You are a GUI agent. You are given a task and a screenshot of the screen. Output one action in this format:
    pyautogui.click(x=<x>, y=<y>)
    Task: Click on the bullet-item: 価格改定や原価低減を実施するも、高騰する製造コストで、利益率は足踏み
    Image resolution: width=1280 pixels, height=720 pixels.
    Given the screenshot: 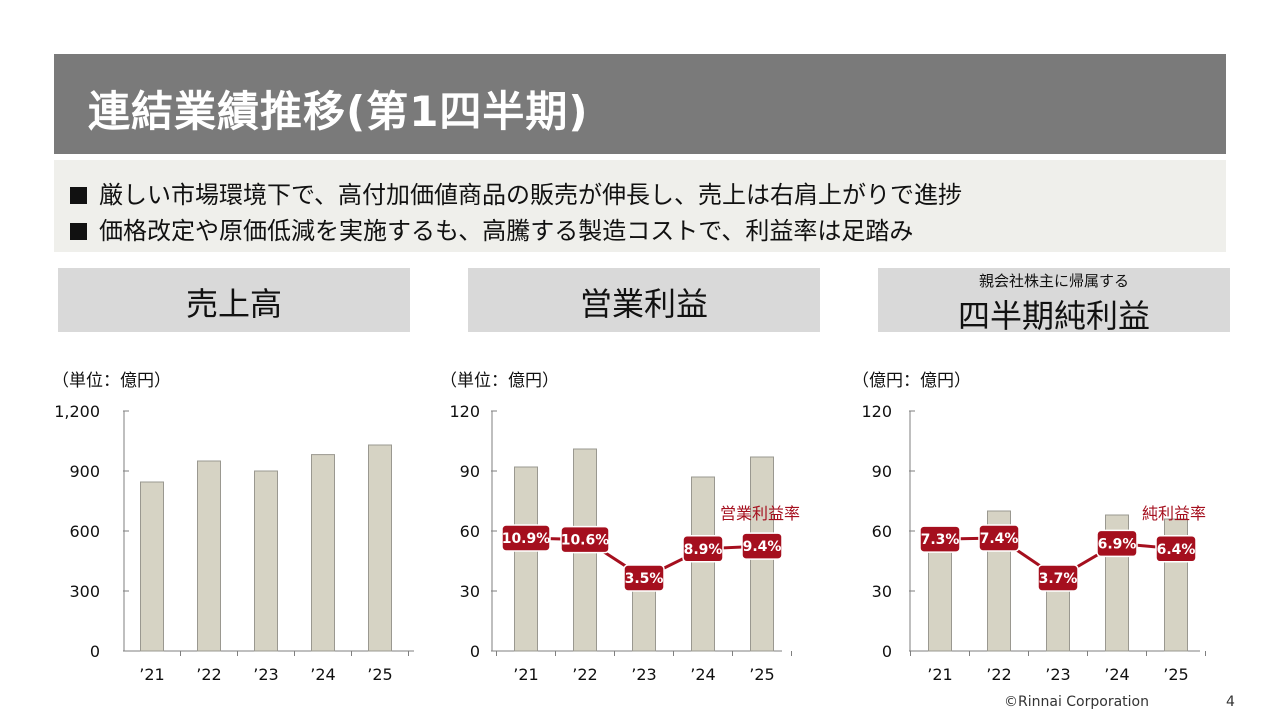 What is the action you would take?
    pyautogui.click(x=491, y=228)
    